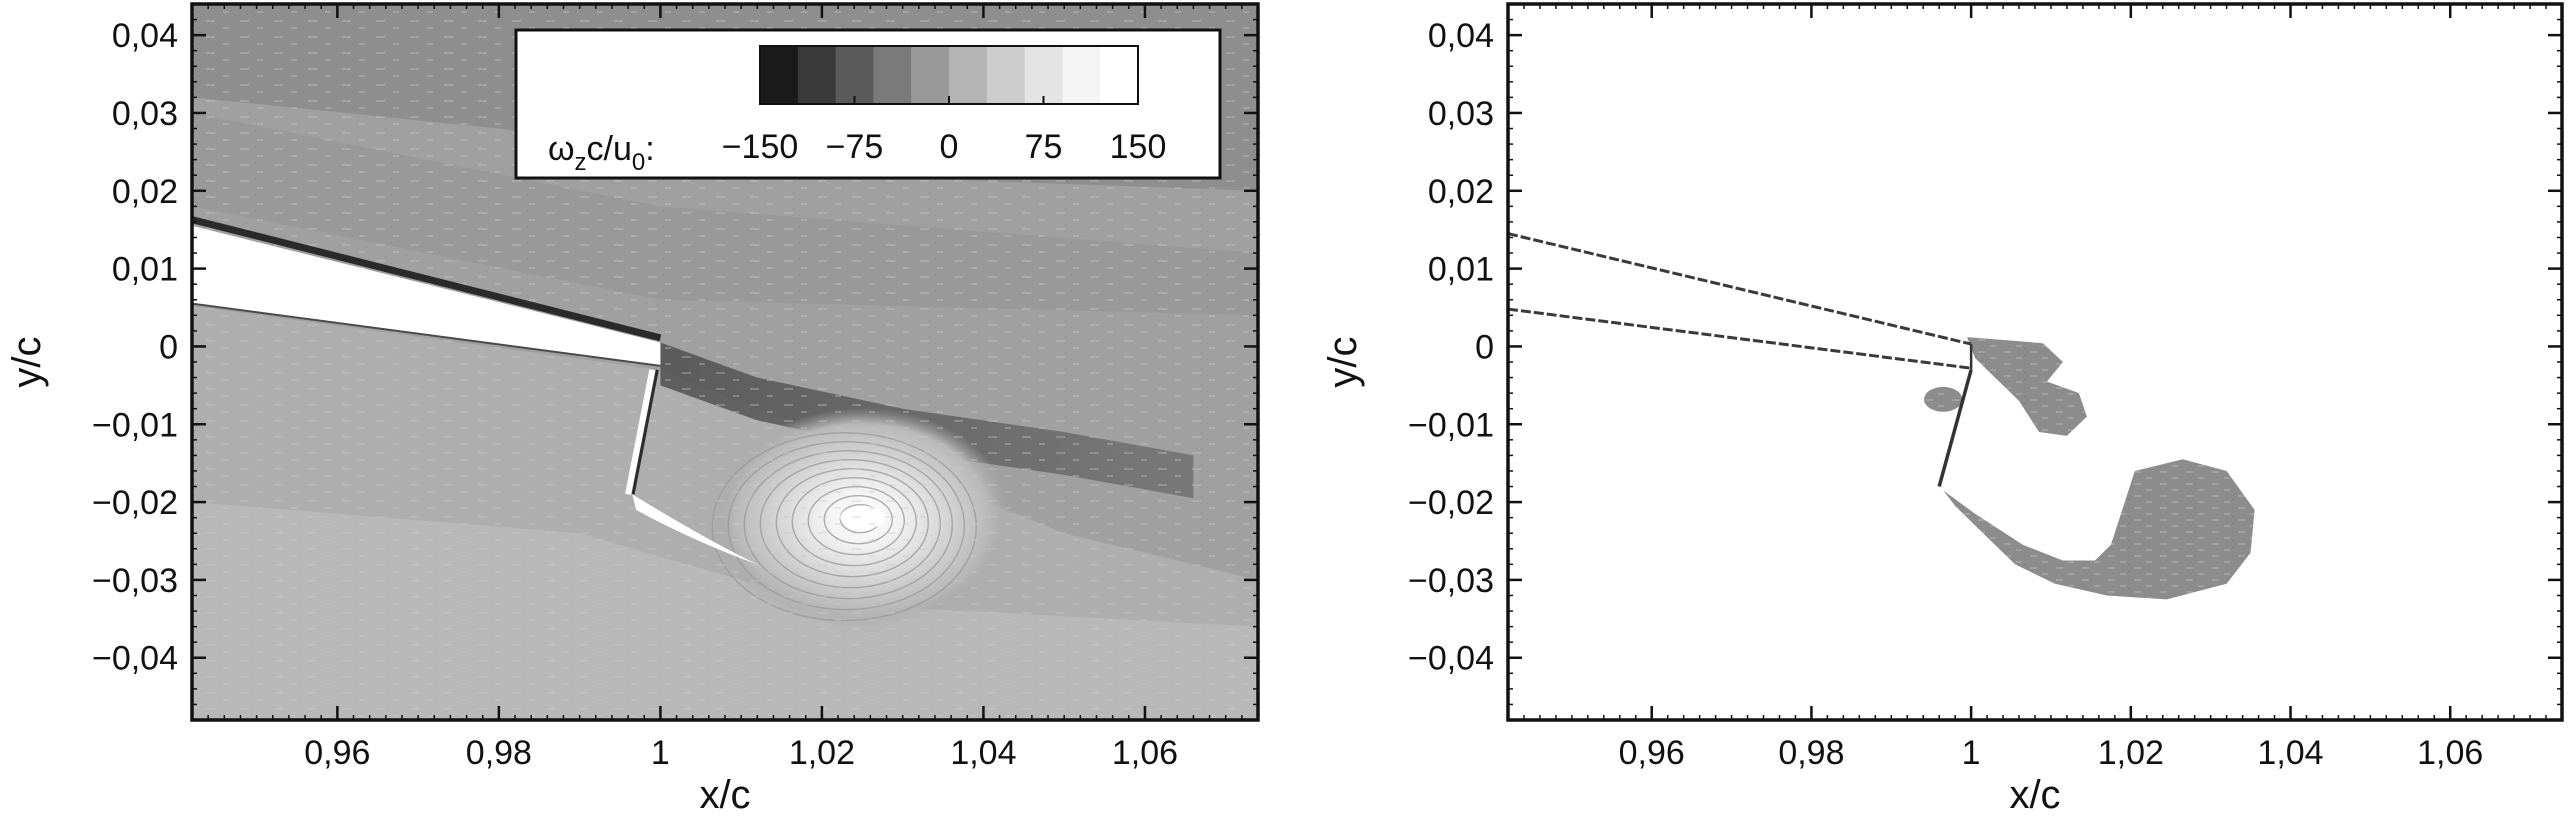 The width and height of the screenshot is (2568, 820). I want to click on colorbar-label: ωzc/u0:, so click(601, 153).